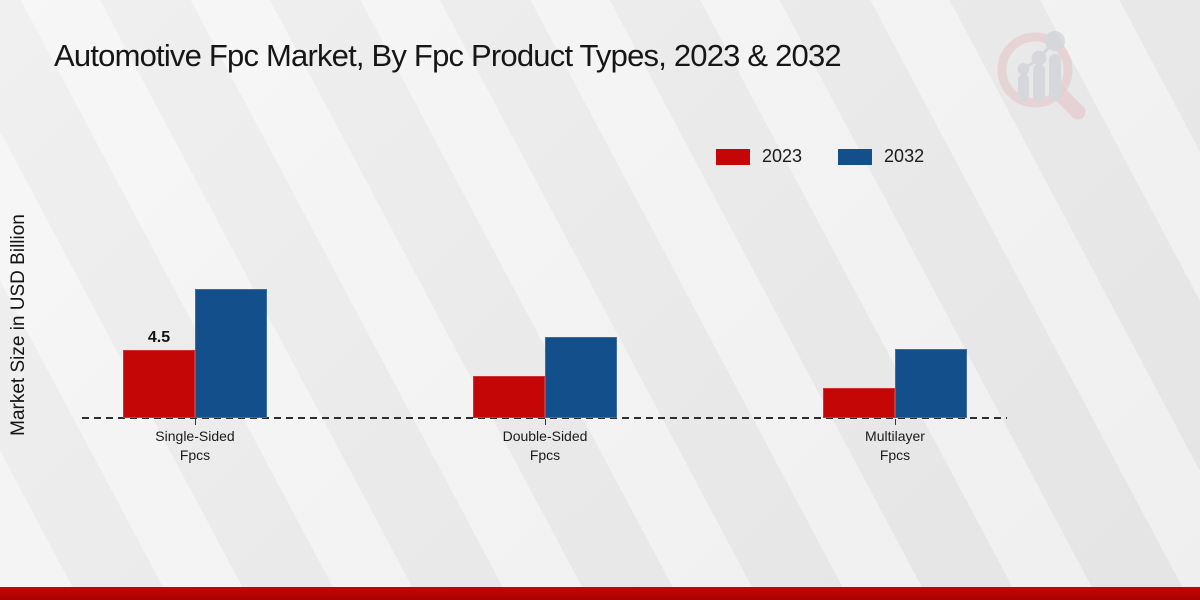 This screenshot has height=600, width=1200. What do you see at coordinates (581, 377) in the screenshot?
I see `bar-2032-double-sided-fpcs` at bounding box center [581, 377].